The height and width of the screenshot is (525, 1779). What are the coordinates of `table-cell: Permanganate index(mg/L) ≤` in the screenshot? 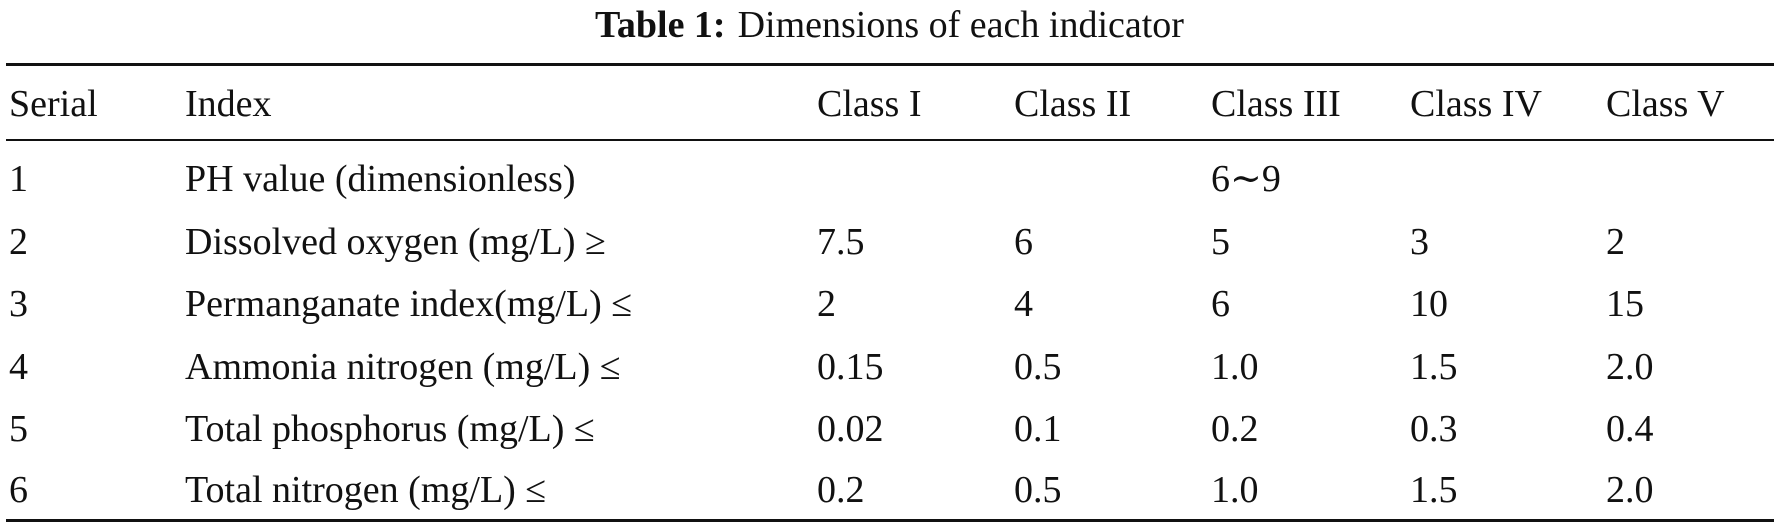 It's located at (409, 304).